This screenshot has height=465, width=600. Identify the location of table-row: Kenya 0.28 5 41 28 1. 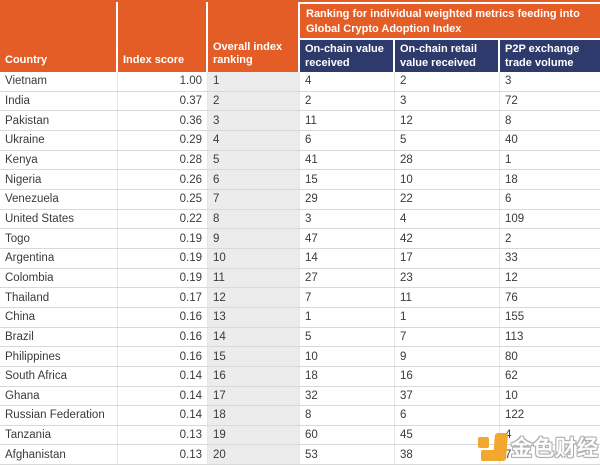
(300, 160).